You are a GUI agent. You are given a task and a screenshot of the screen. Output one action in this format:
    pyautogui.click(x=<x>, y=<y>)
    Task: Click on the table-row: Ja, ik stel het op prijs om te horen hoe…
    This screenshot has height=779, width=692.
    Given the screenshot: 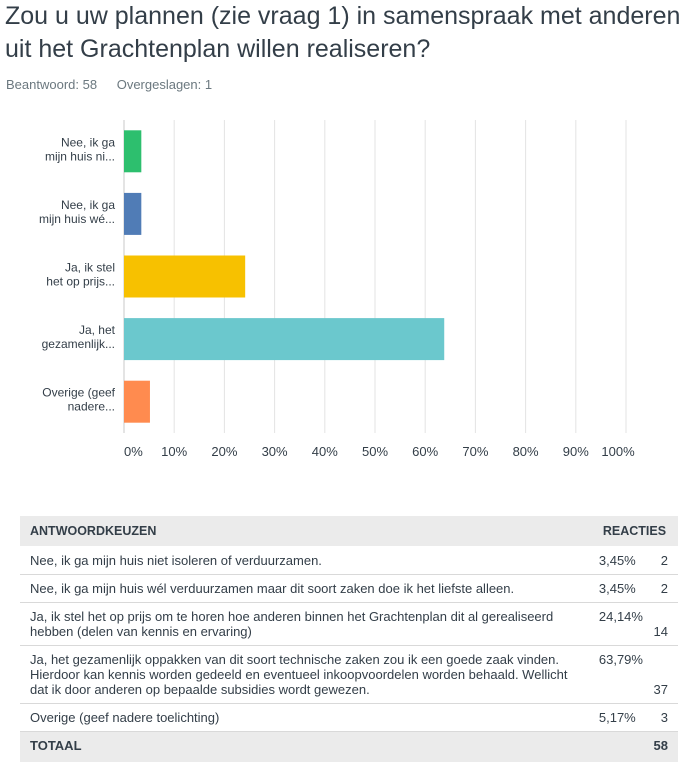 What is the action you would take?
    pyautogui.click(x=349, y=624)
    